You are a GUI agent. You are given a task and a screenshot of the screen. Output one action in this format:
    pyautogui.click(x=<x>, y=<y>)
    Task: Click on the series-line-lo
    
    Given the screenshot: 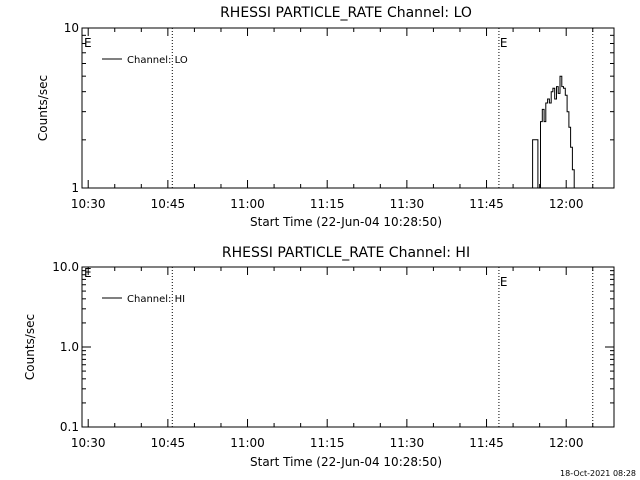 What is the action you would take?
    pyautogui.click(x=553, y=131)
    